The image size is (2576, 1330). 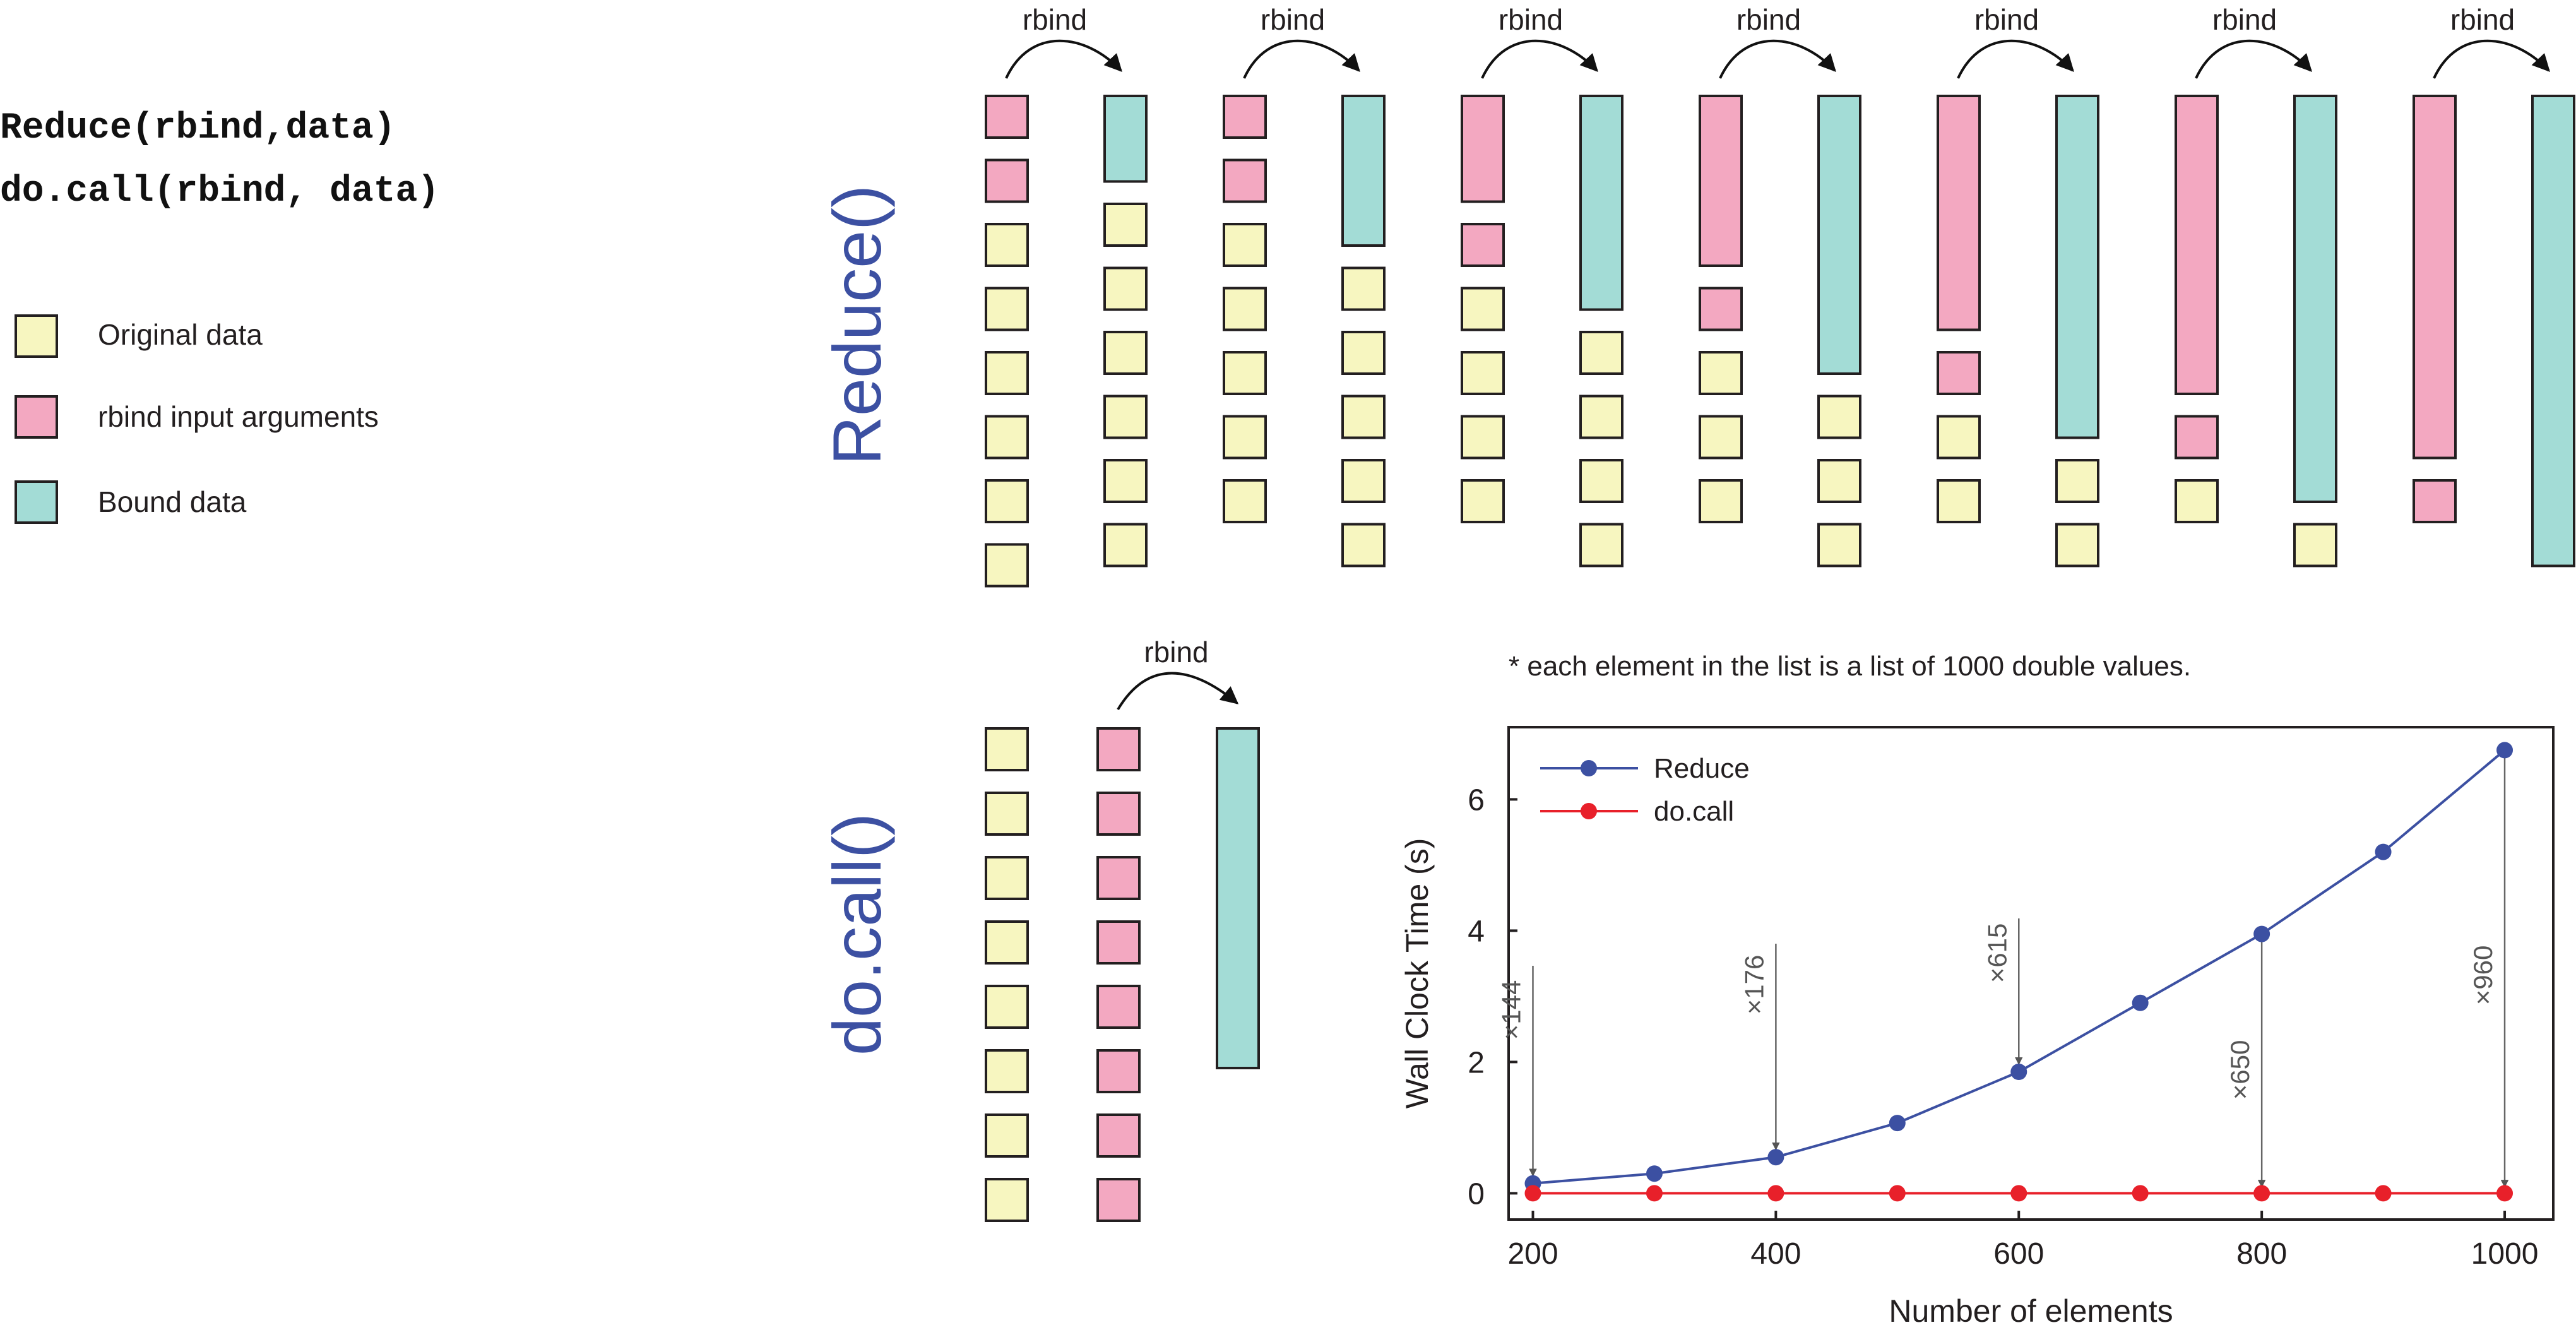 What do you see at coordinates (1702, 769) in the screenshot?
I see `chart-legend-label: Reduce` at bounding box center [1702, 769].